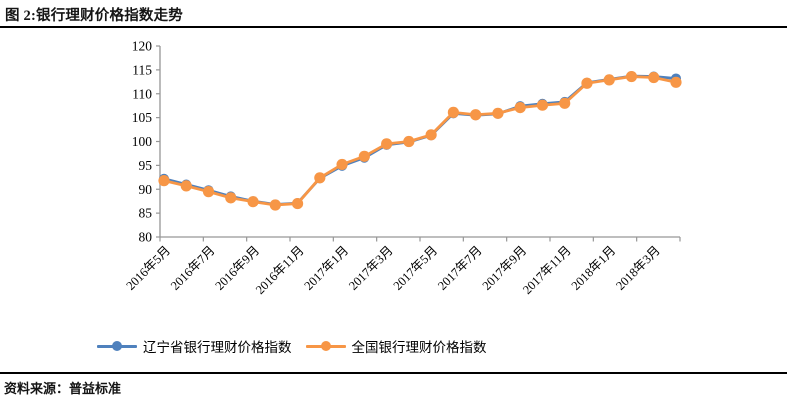  I want to click on footer-divider, so click(393, 373).